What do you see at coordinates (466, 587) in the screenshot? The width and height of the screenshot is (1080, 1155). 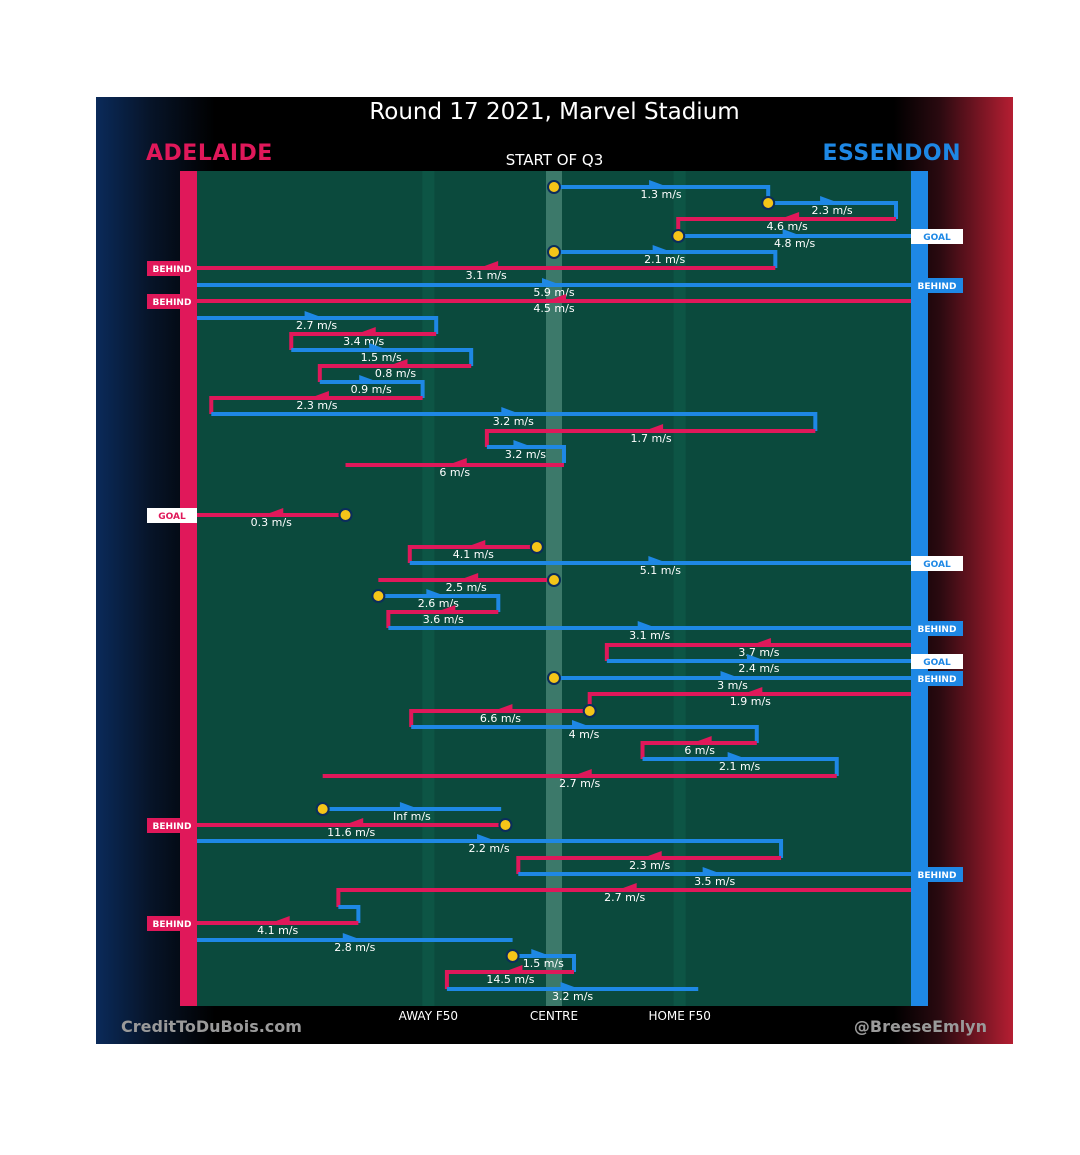 I see `chain-speed-label-21: 2.5 m/s` at bounding box center [466, 587].